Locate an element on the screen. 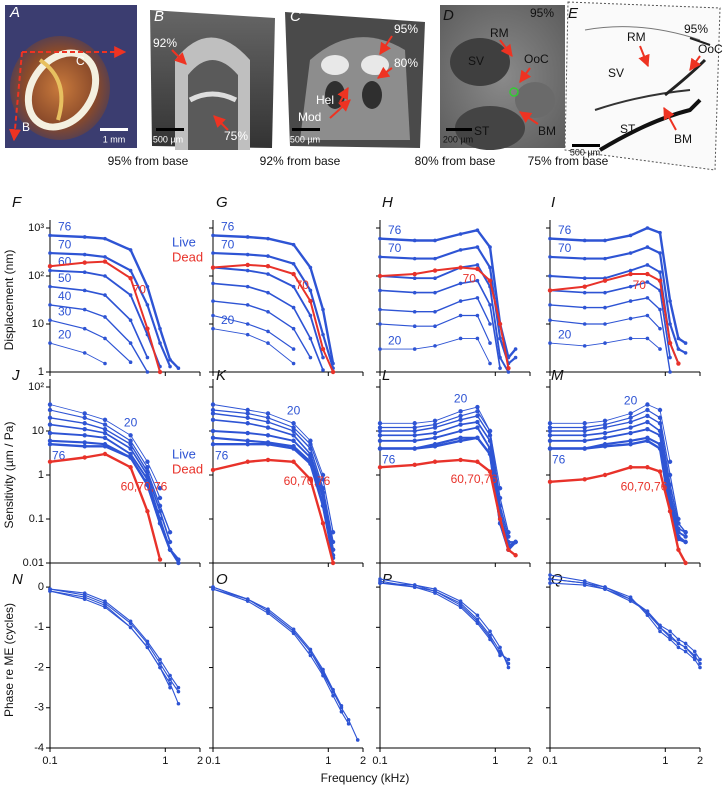 The height and width of the screenshot is (788, 723). y-tick-label: 10² is located at coordinates (36, 387).